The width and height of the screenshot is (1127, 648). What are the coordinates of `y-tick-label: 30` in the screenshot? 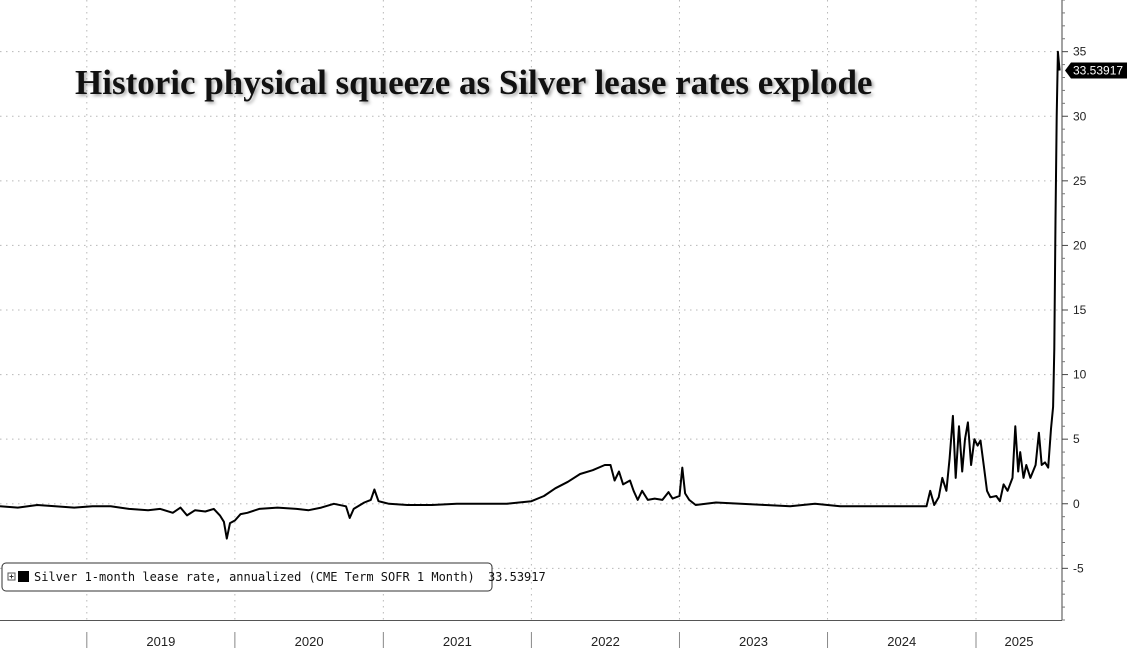 It's located at (1080, 116).